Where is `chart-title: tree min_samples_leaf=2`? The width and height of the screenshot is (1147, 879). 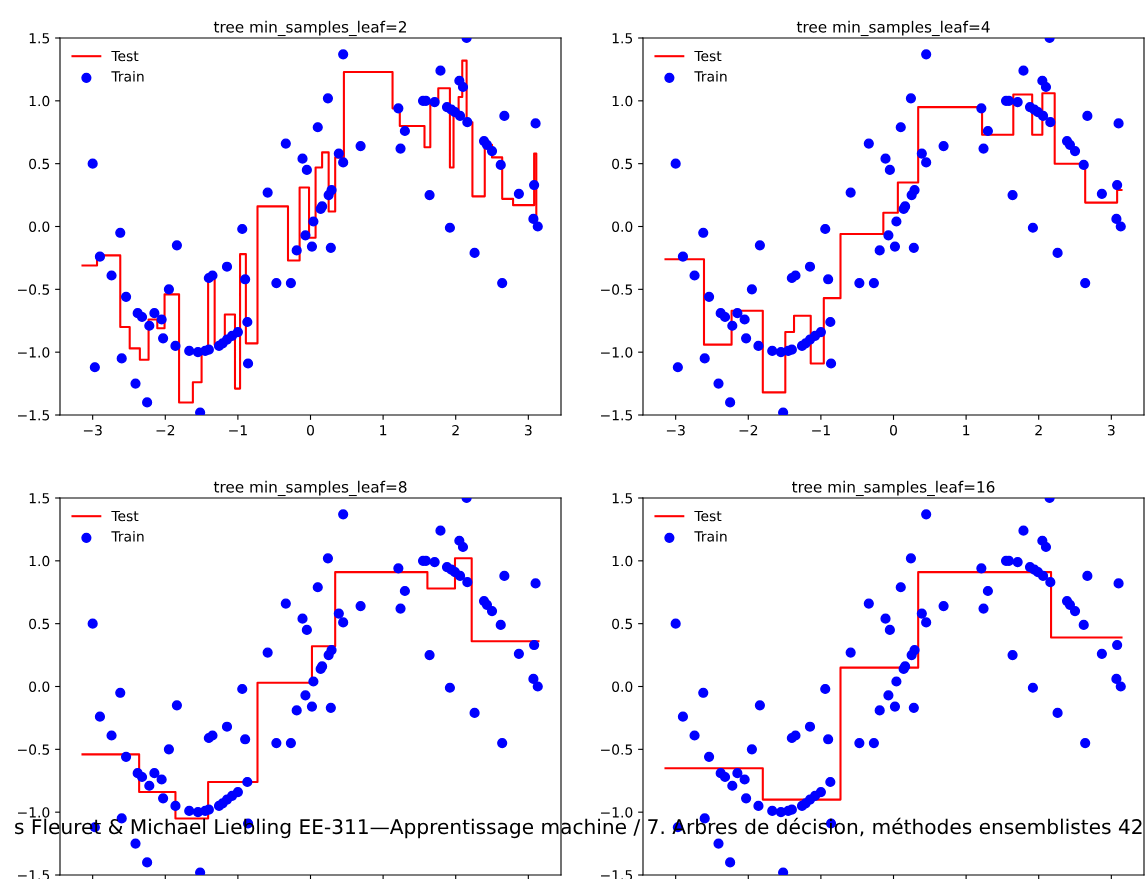 chart-title: tree min_samples_leaf=2 is located at coordinates (310, 28).